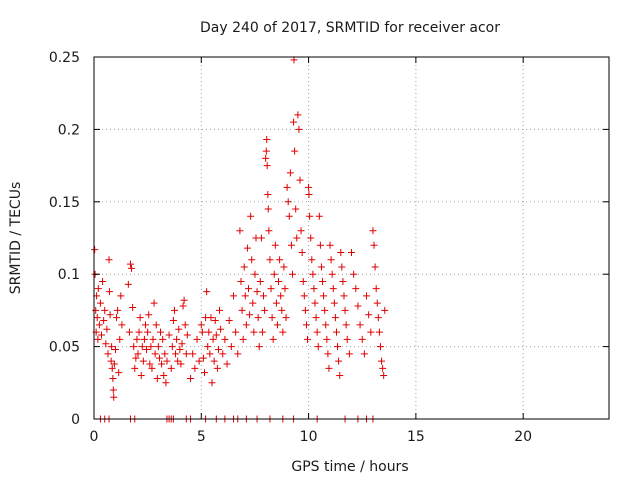 Image resolution: width=640 pixels, height=480 pixels. Describe the element at coordinates (201, 437) in the screenshot. I see `x-tick-label: 5` at that location.